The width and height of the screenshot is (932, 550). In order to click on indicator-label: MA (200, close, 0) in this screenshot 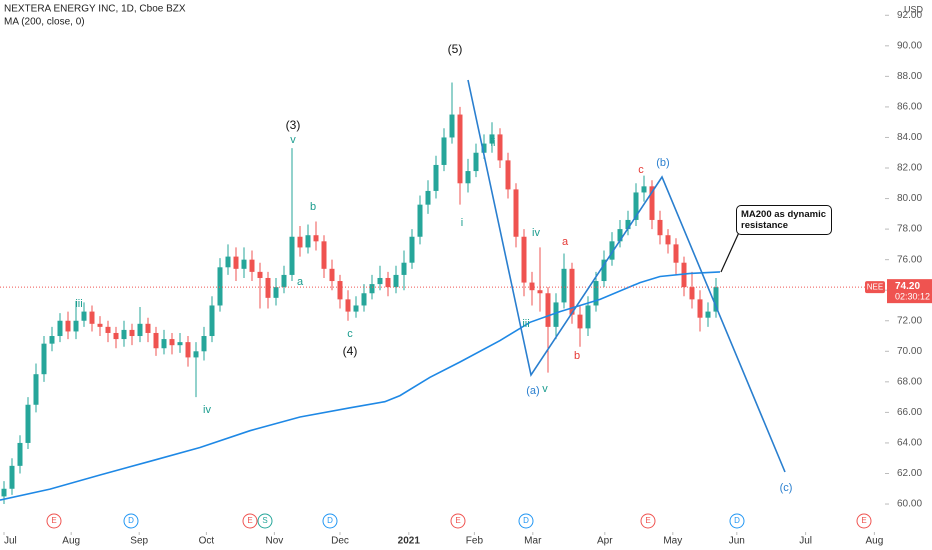, I will do `click(44, 22)`.